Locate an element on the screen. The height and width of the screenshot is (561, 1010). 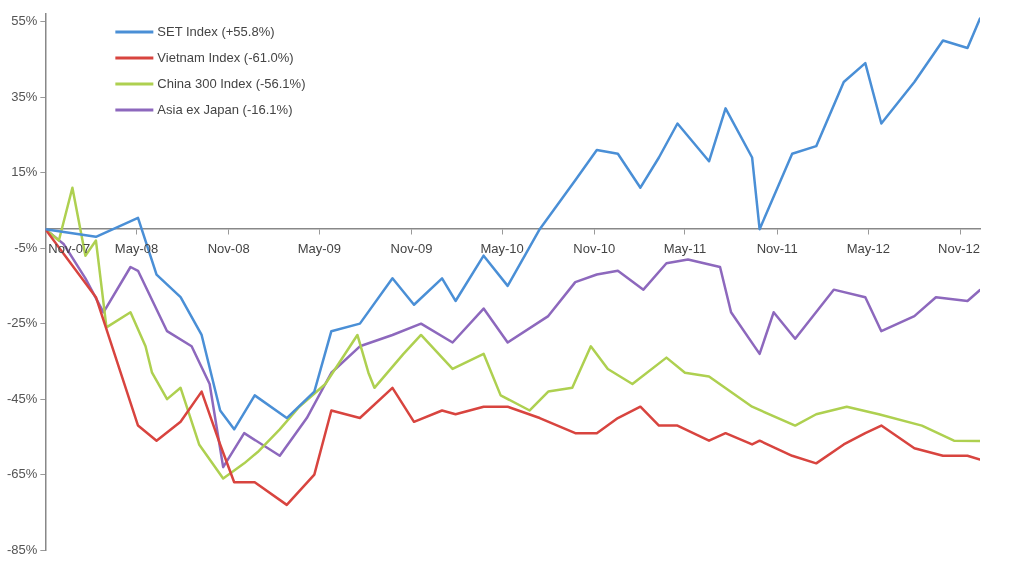
y-tick-label: 55% is located at coordinates (24, 21).